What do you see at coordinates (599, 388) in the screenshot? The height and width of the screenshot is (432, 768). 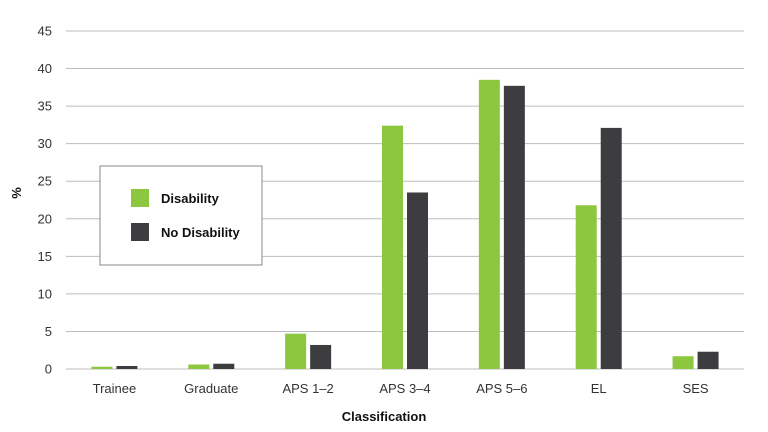 I see `x-tick-label-el: EL` at bounding box center [599, 388].